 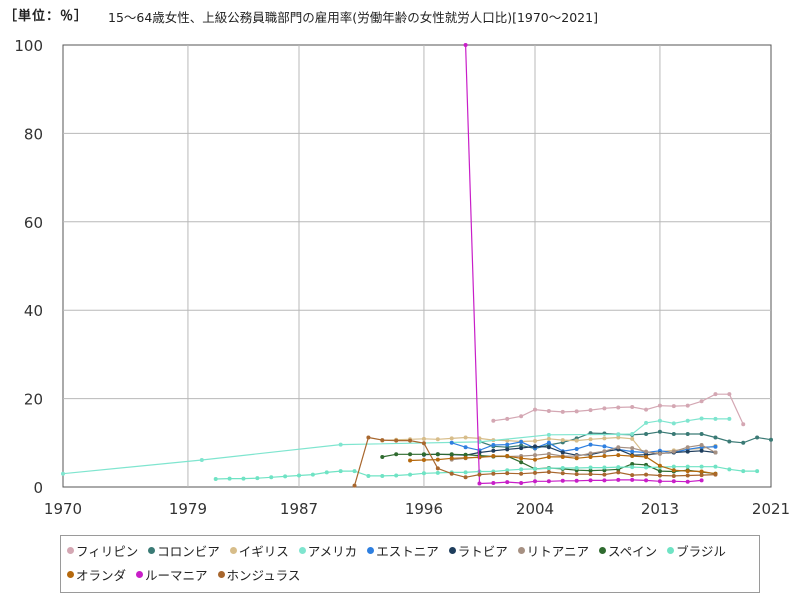 What do you see at coordinates (46, 16) in the screenshot?
I see `unit-label: ［単位：％］` at bounding box center [46, 16].